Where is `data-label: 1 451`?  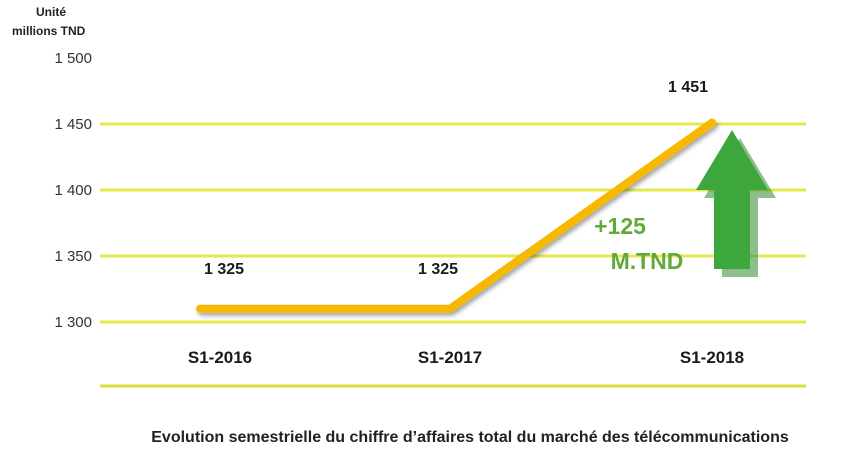 data-label: 1 451 is located at coordinates (688, 87).